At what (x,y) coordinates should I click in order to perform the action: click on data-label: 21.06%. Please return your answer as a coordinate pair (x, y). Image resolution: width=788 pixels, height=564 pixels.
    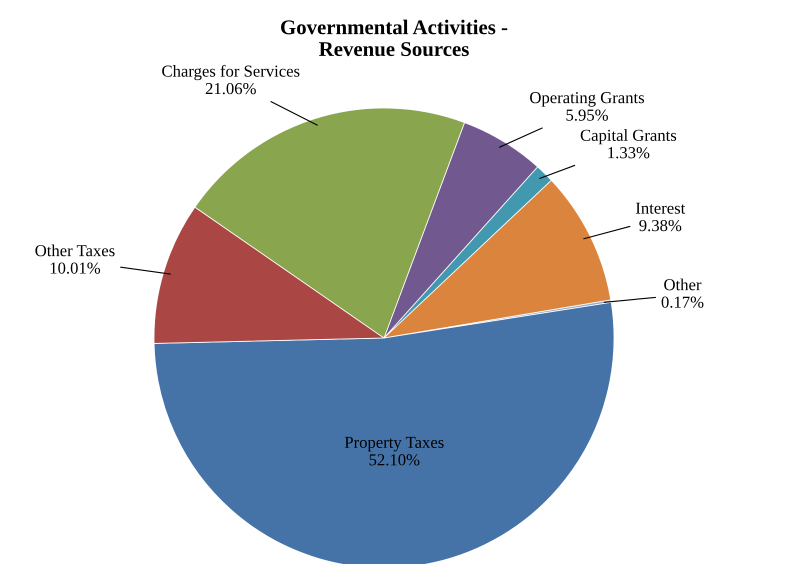
    Looking at the image, I should click on (231, 88).